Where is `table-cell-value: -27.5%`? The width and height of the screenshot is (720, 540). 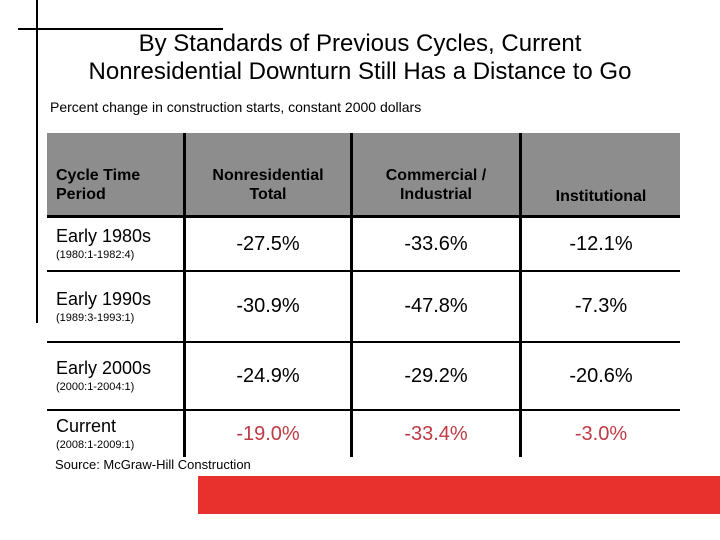 table-cell-value: -27.5% is located at coordinates (269, 244).